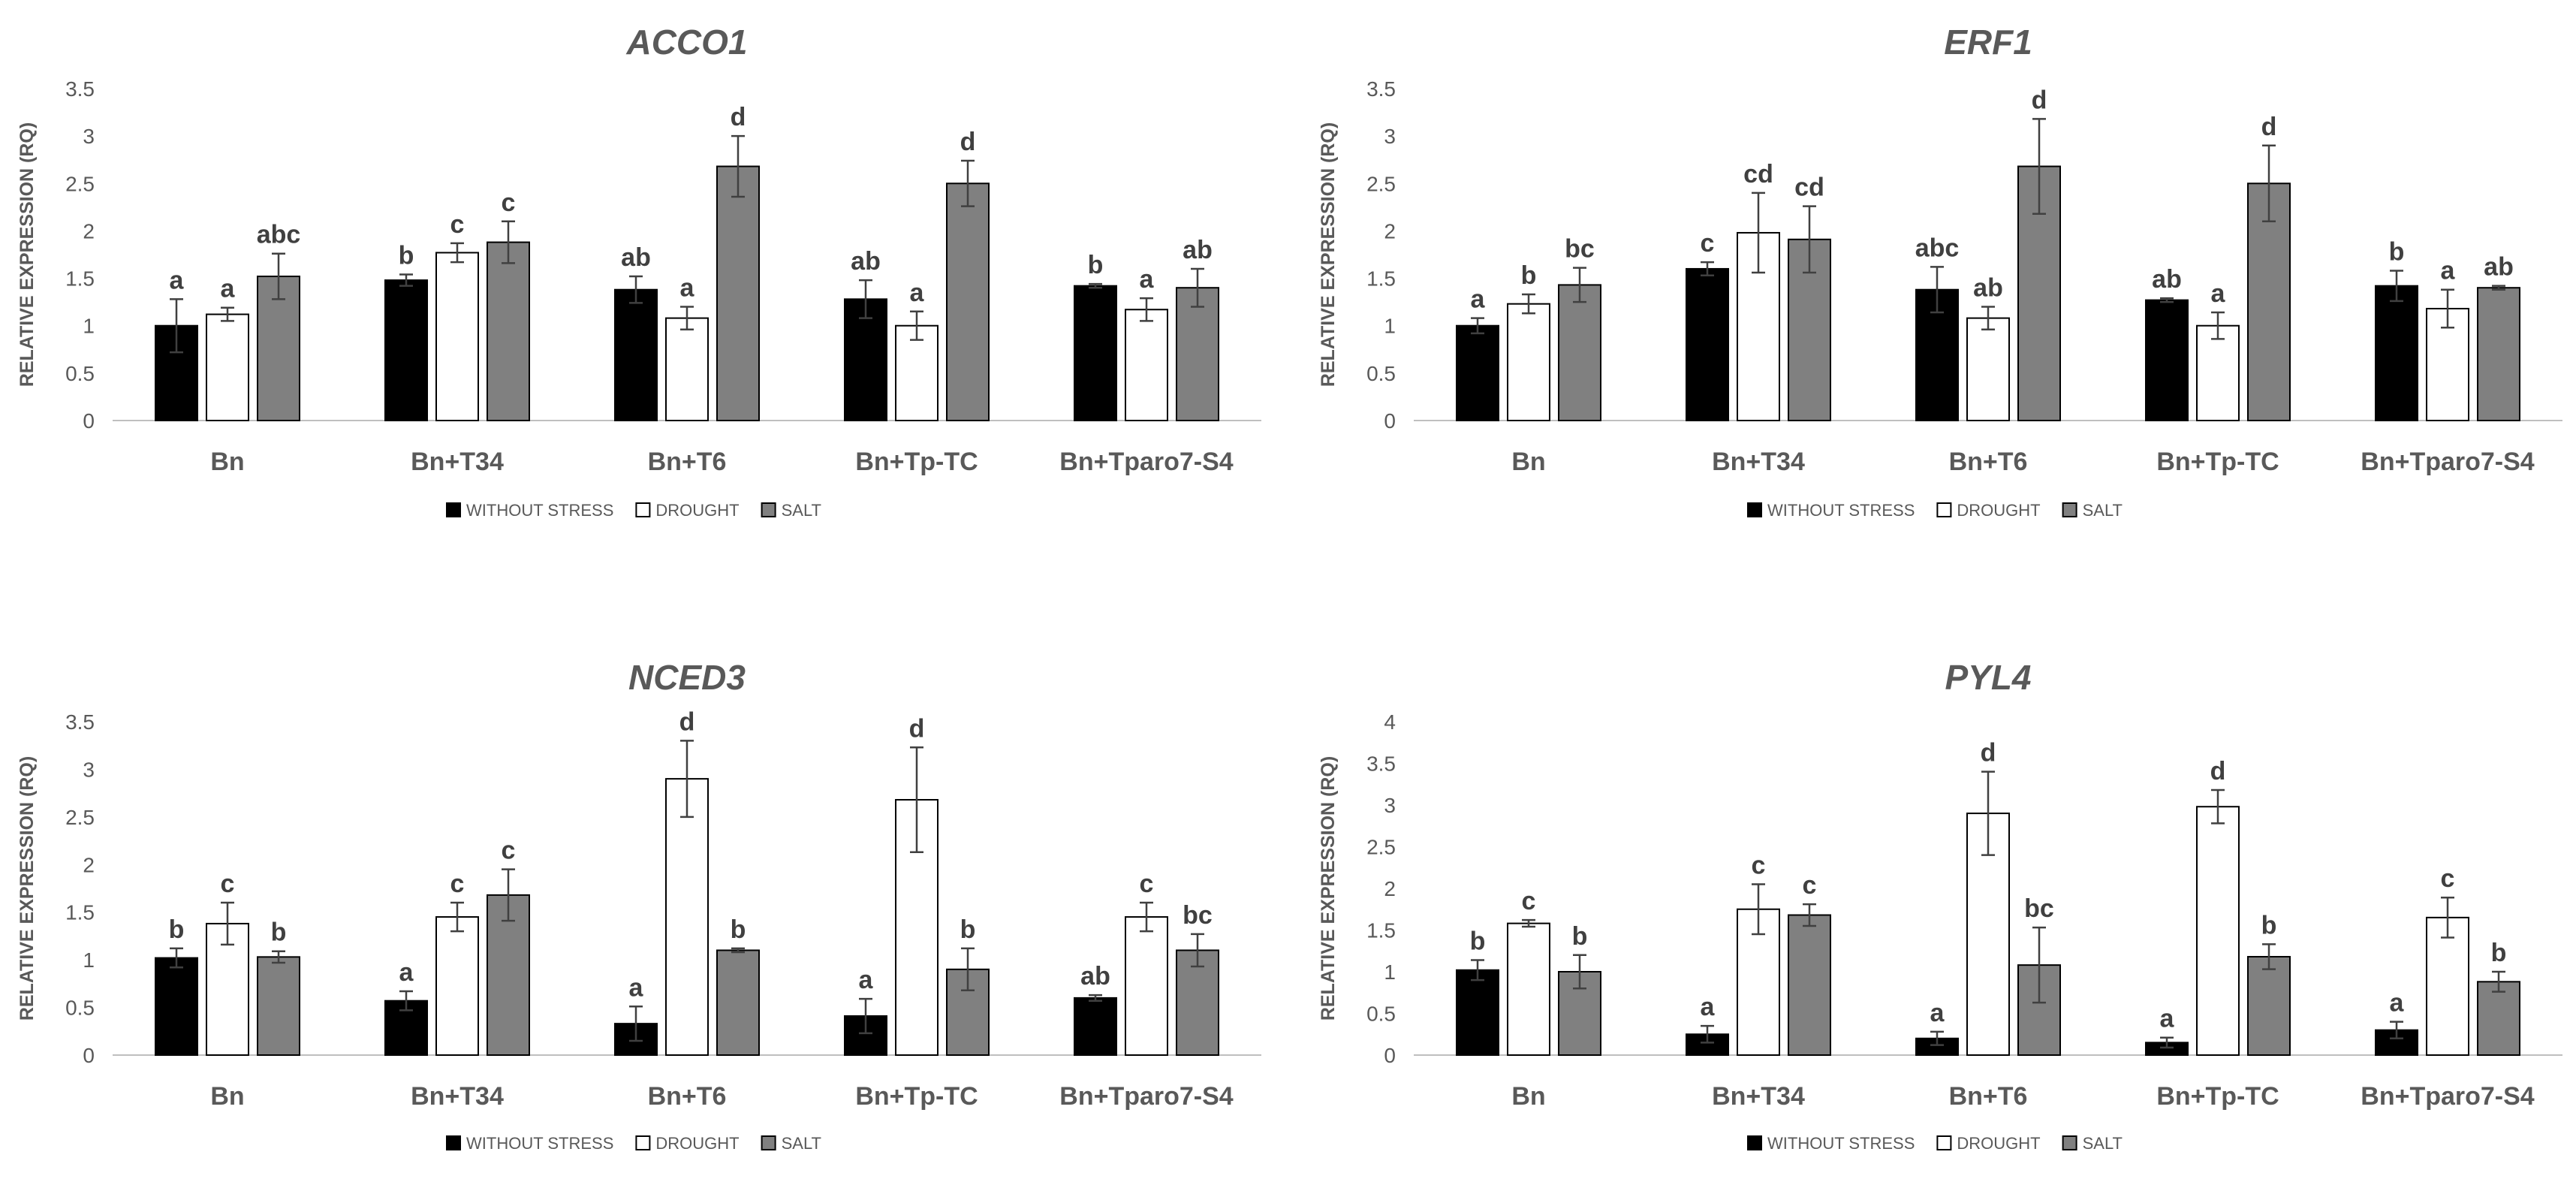  I want to click on chart-title: ACCO1, so click(686, 42).